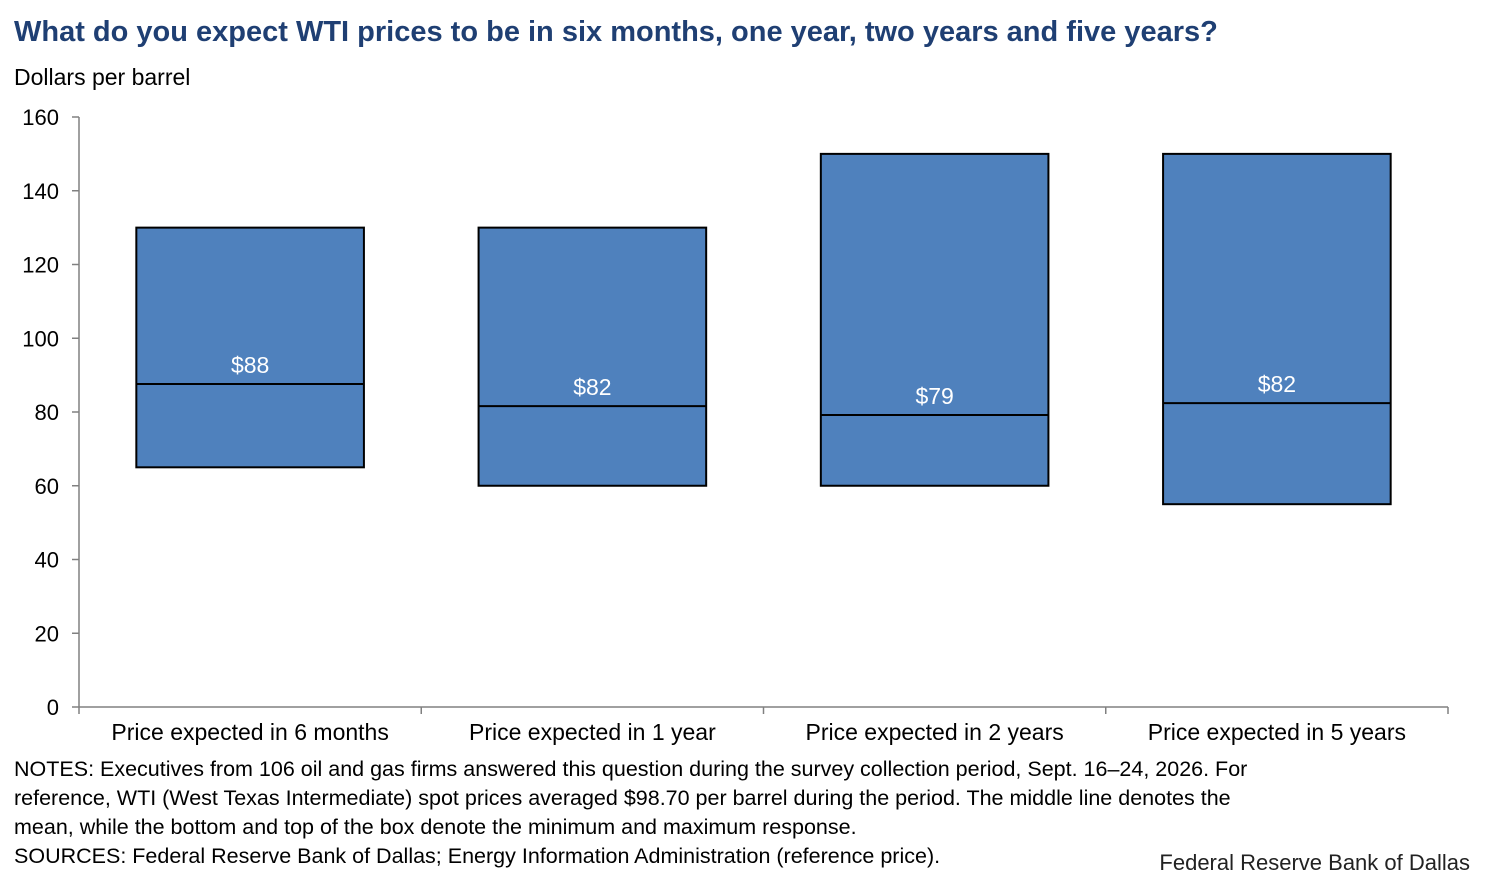 This screenshot has height=884, width=1496. What do you see at coordinates (47, 412) in the screenshot?
I see `y-tick-label-80: 80` at bounding box center [47, 412].